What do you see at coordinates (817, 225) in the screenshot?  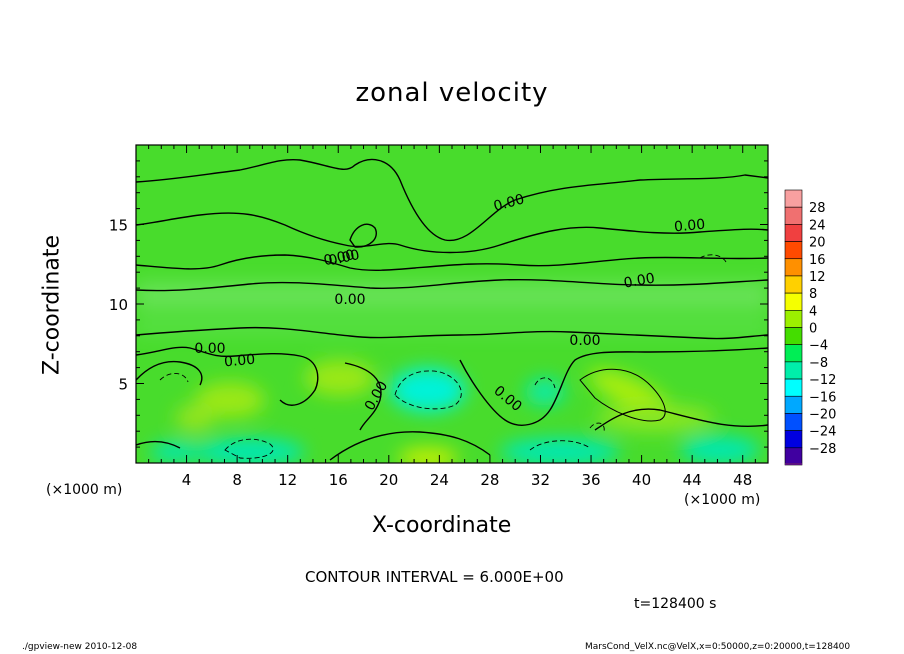 I see `colorbar-label: 24` at bounding box center [817, 225].